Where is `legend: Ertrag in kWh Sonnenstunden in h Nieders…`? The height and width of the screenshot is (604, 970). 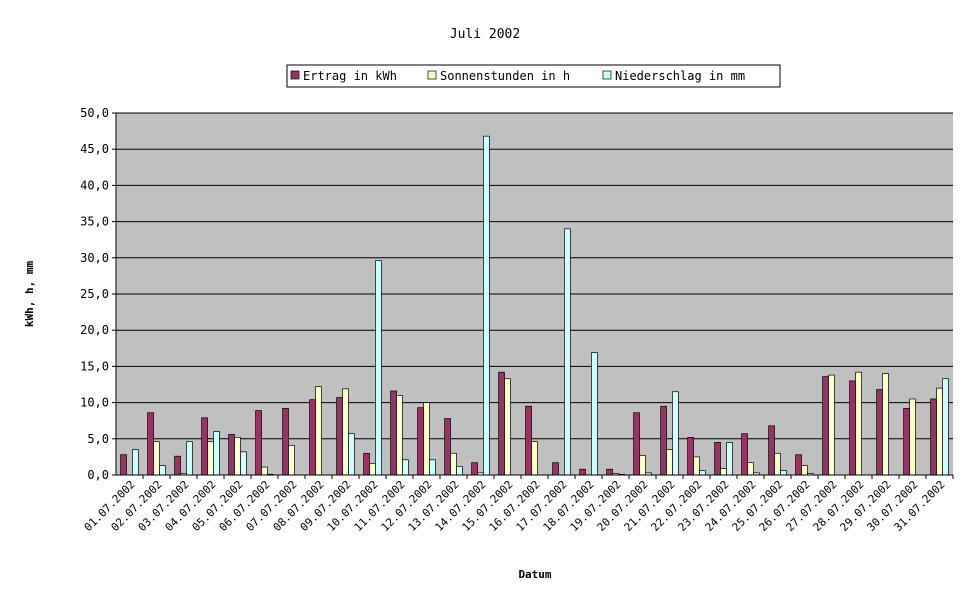 legend: Ertrag in kWh Sonnenstunden in h Nieders… is located at coordinates (533, 76).